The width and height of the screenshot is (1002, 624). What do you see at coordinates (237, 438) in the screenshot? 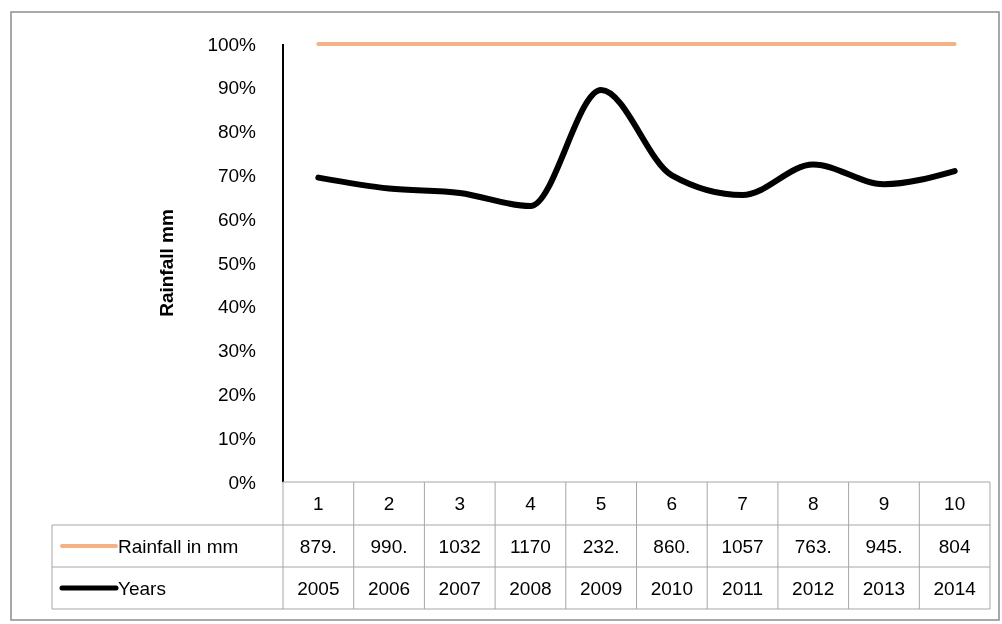
I see `y-tick-label: 10%` at bounding box center [237, 438].